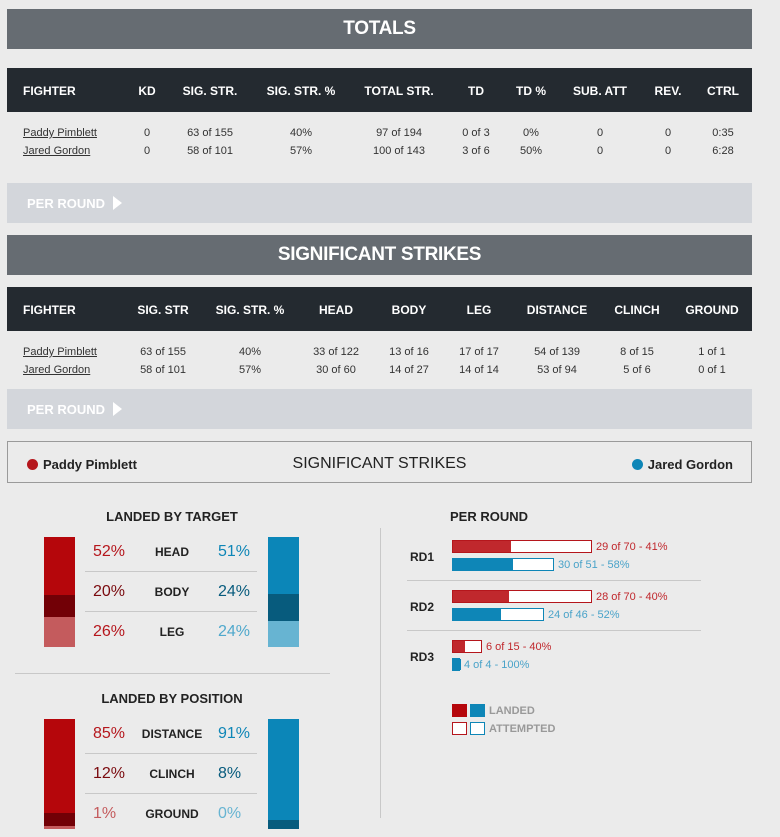 Image resolution: width=780 pixels, height=837 pixels. Describe the element at coordinates (712, 352) in the screenshot. I see `cell: 1 of 1` at that location.